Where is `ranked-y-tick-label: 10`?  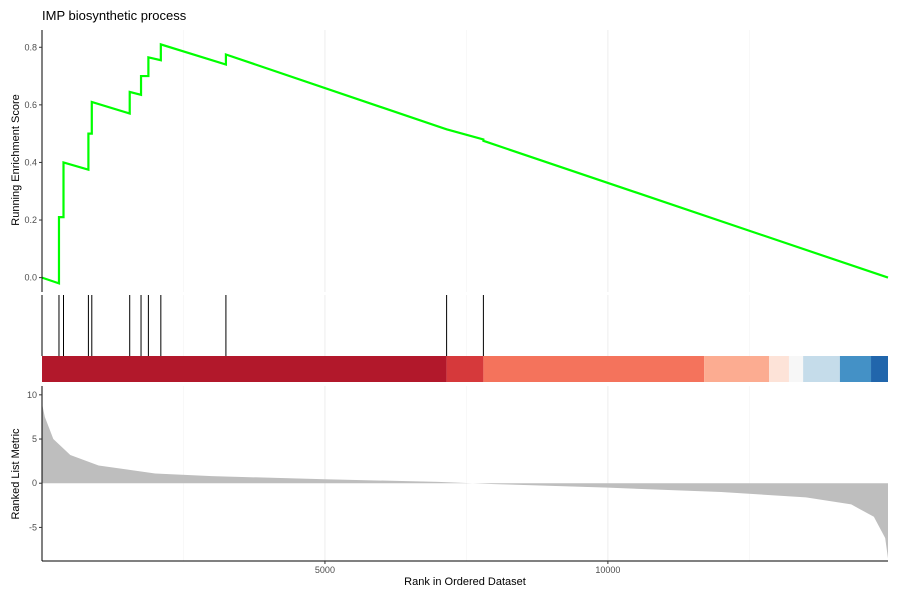 ranked-y-tick-label: 10 is located at coordinates (32, 395).